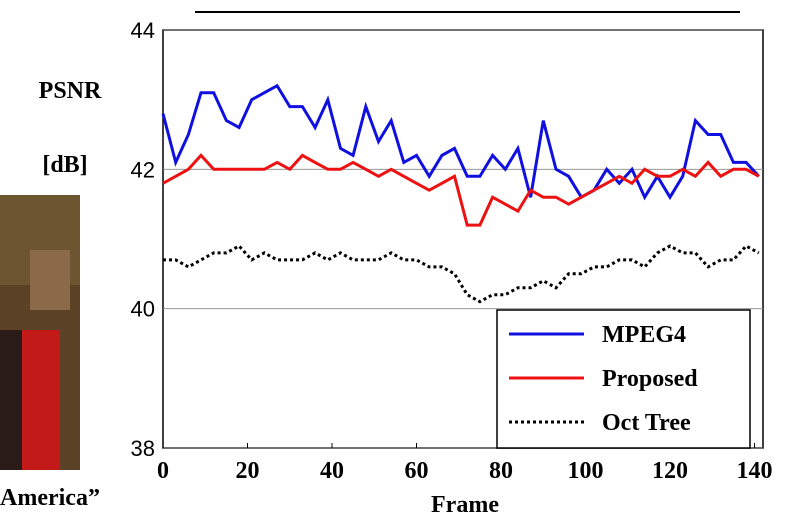 The height and width of the screenshot is (524, 789). What do you see at coordinates (670, 471) in the screenshot?
I see `x-tick-label: 120` at bounding box center [670, 471].